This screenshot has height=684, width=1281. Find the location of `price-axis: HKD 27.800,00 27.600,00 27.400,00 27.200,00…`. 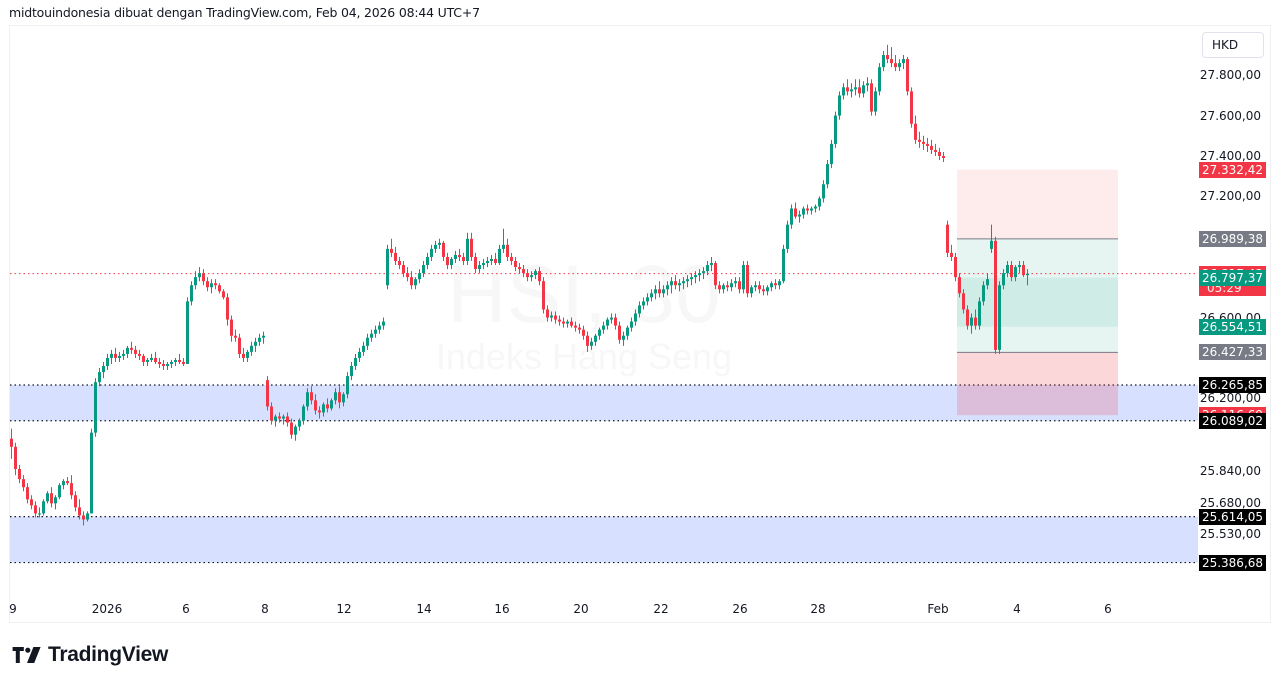

price-axis: HKD 27.800,00 27.600,00 27.400,00 27.200,00… is located at coordinates (1234, 324).